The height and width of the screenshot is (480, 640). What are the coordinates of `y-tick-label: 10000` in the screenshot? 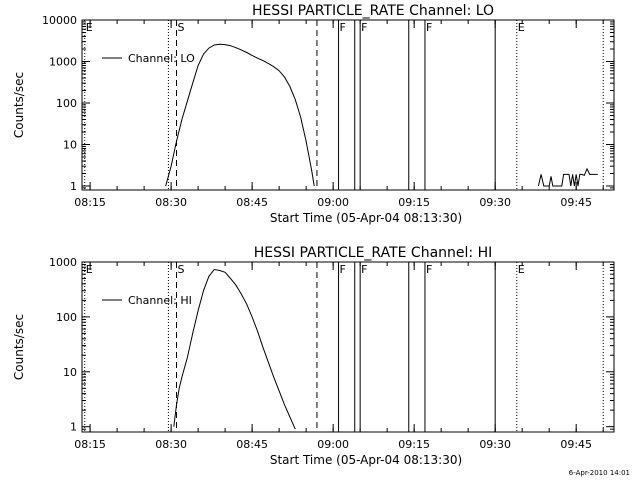 It's located at (59, 20).